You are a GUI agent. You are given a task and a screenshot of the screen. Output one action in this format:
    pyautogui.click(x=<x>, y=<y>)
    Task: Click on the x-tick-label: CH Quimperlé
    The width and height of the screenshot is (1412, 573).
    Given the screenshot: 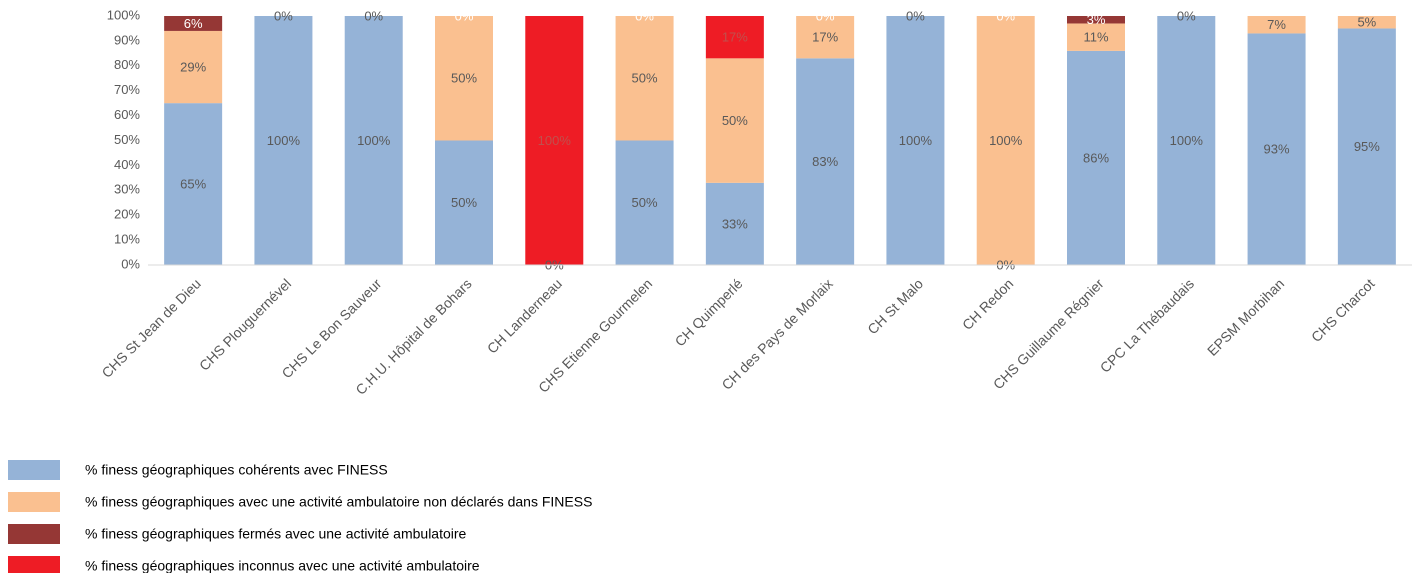 What is the action you would take?
    pyautogui.click(x=709, y=312)
    